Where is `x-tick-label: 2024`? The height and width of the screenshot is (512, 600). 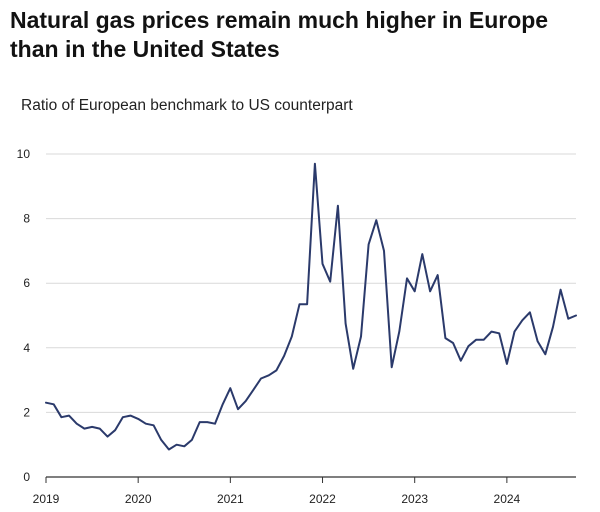 x-tick-label: 2024 is located at coordinates (507, 499).